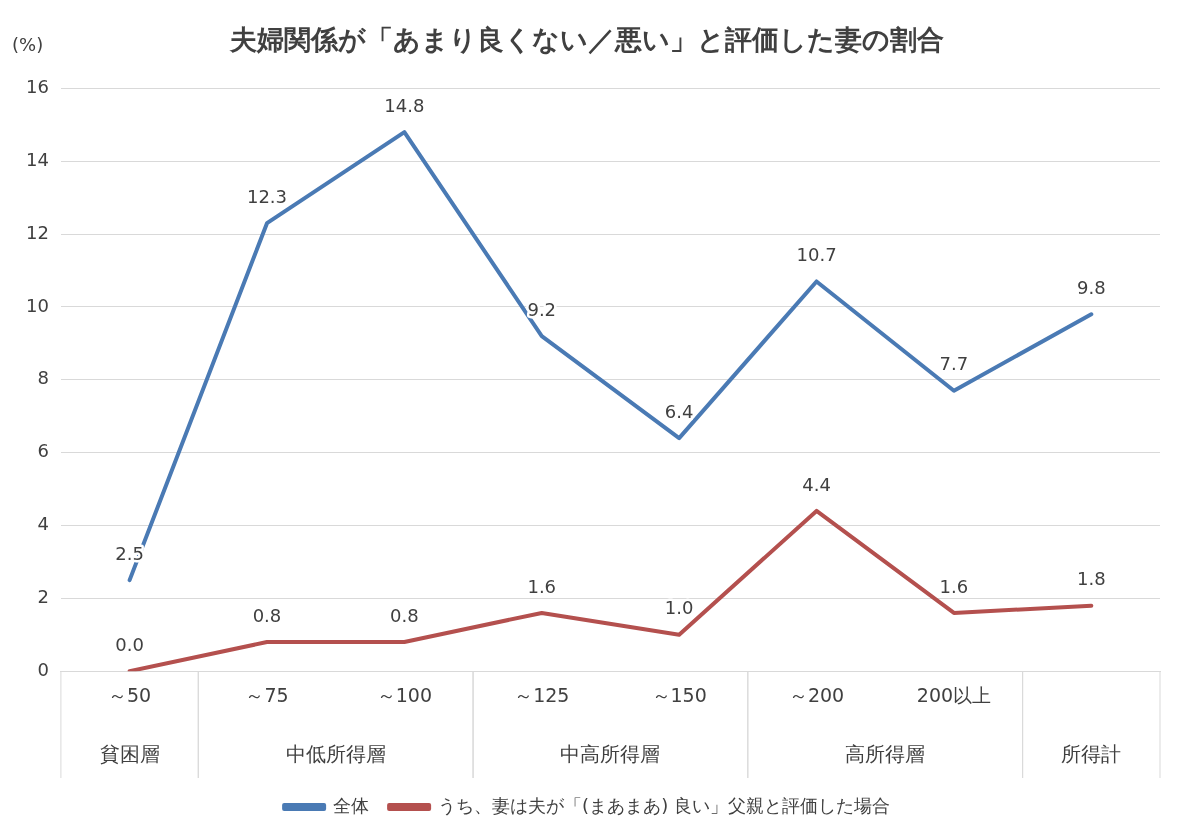 The image size is (1200, 836). I want to click on y-tick-label: 10, so click(37, 305).